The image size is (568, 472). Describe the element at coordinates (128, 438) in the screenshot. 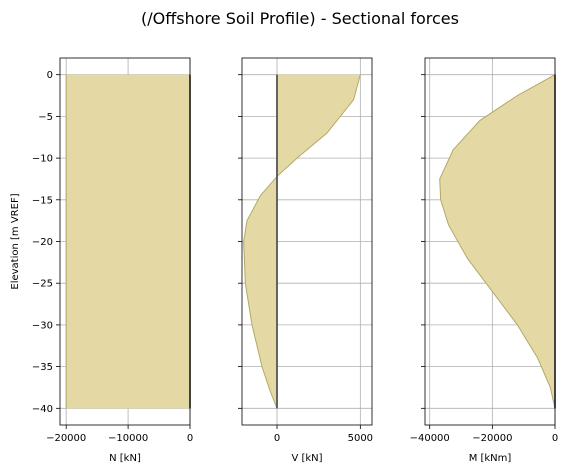

I see `x-tick-label: −10000` at that location.